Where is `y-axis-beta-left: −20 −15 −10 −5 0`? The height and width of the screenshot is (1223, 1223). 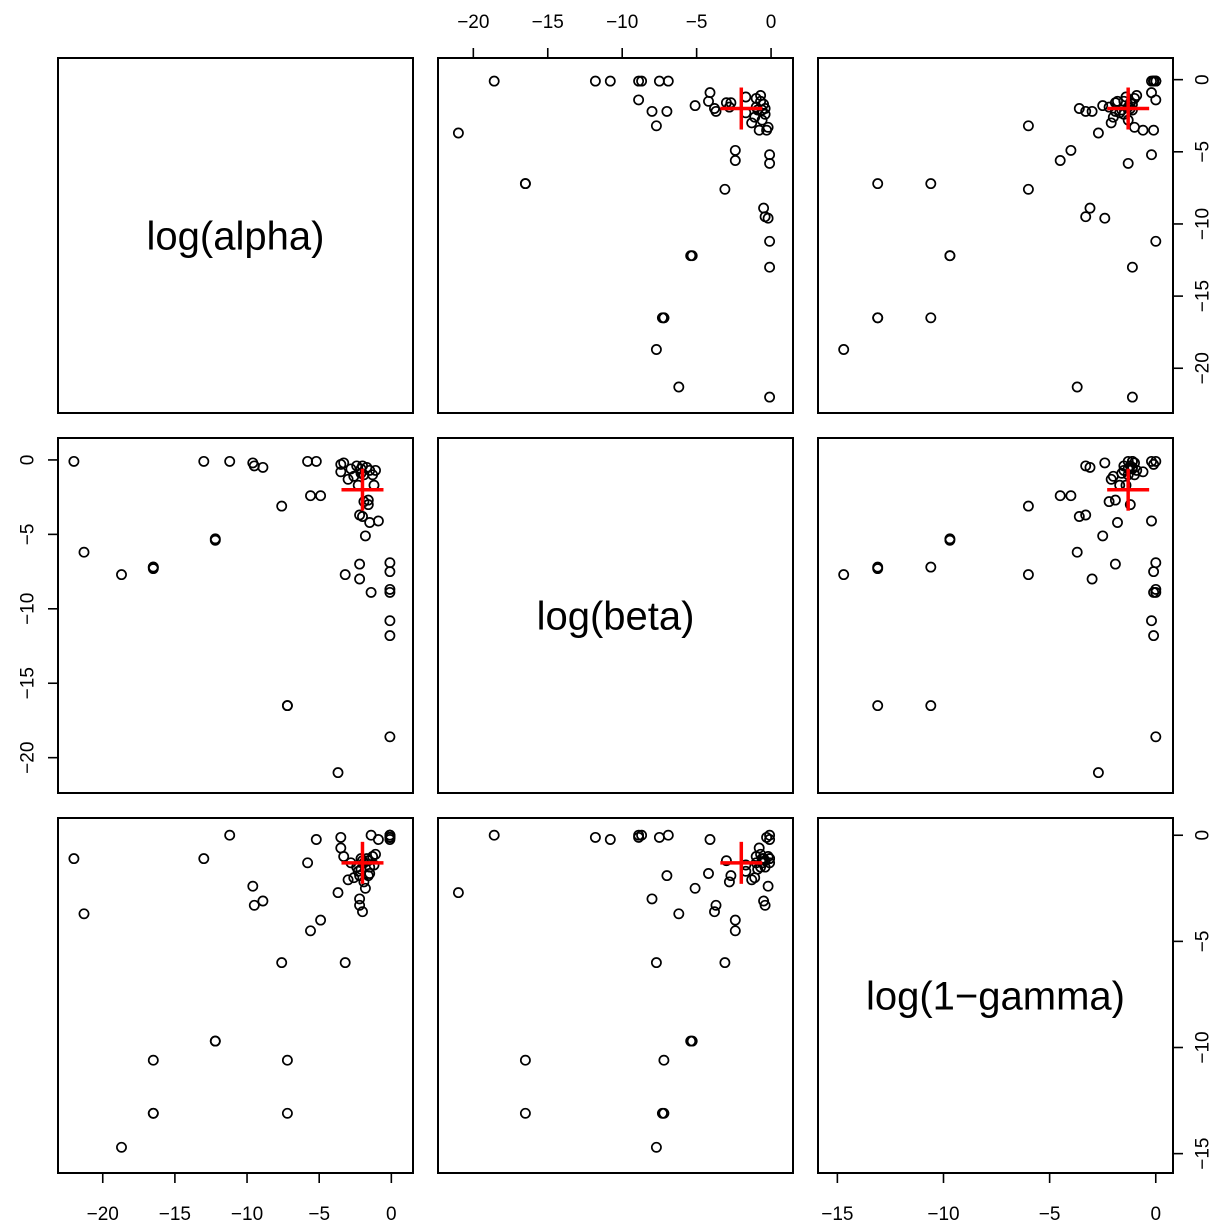
y-axis-beta-left: −20 −15 −10 −5 0 is located at coordinates (38, 614).